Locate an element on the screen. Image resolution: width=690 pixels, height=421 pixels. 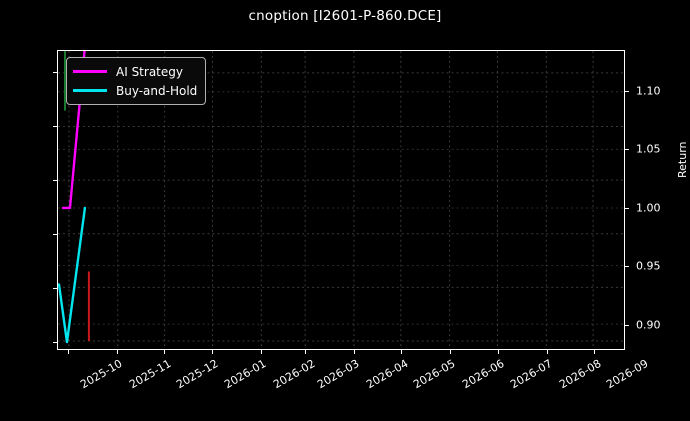
x-tick-label-10: 2026-08 is located at coordinates (580, 374).